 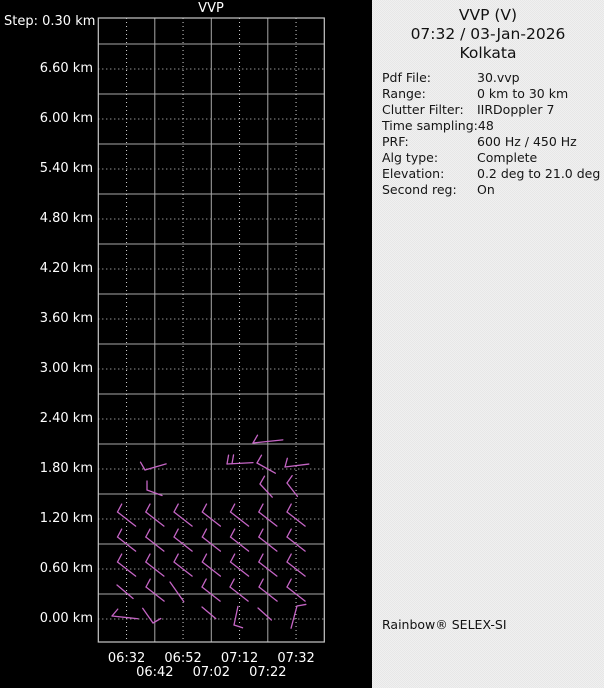 What do you see at coordinates (406, 77) in the screenshot?
I see `metadata-field-label: Pdf File:` at bounding box center [406, 77].